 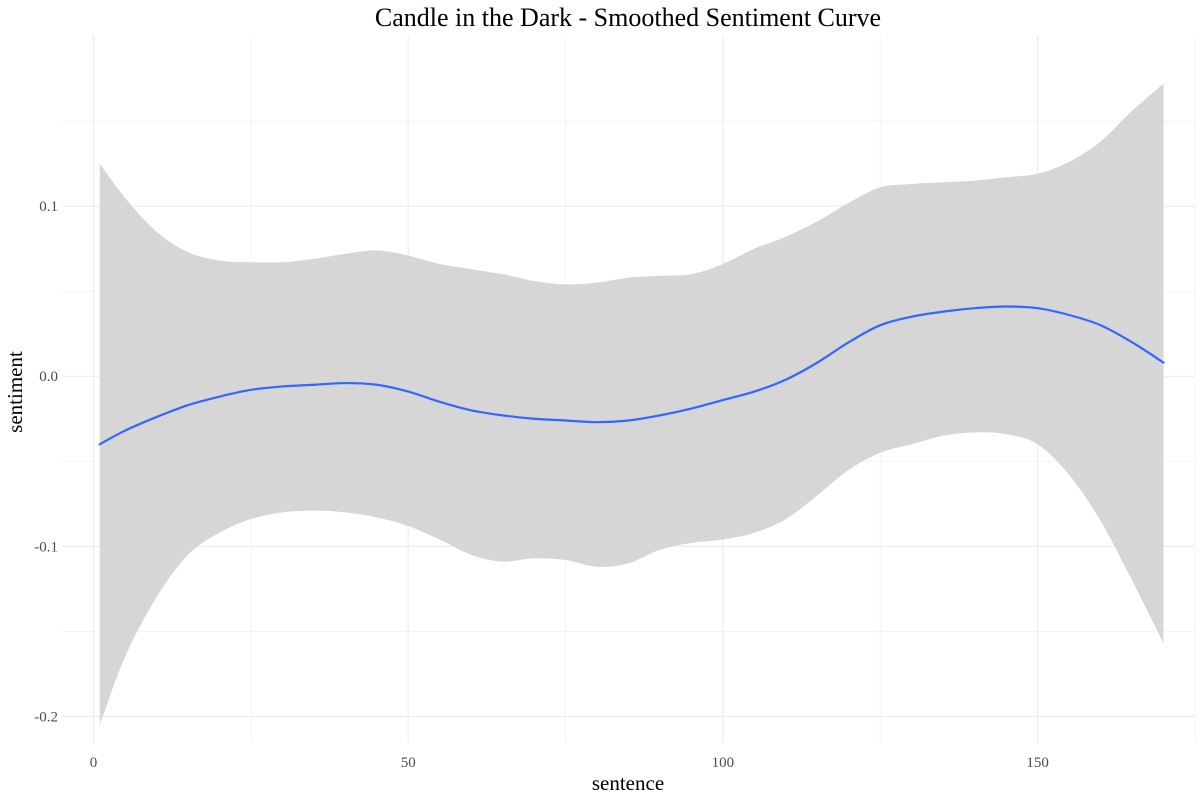 I want to click on x-tick-label: 50, so click(x=408, y=763).